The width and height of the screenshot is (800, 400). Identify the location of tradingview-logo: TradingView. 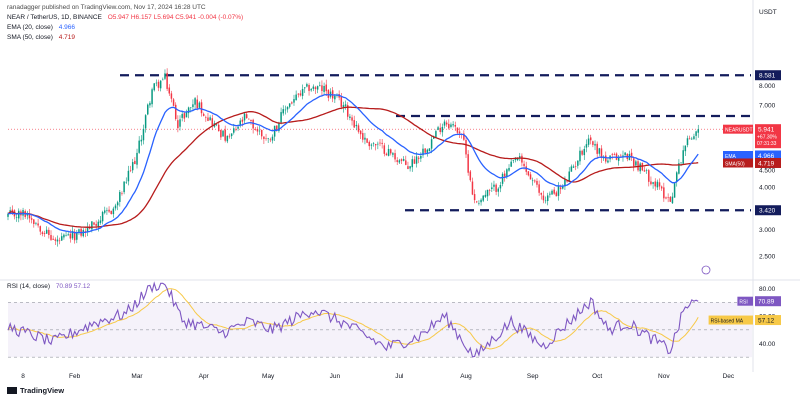
(35, 390).